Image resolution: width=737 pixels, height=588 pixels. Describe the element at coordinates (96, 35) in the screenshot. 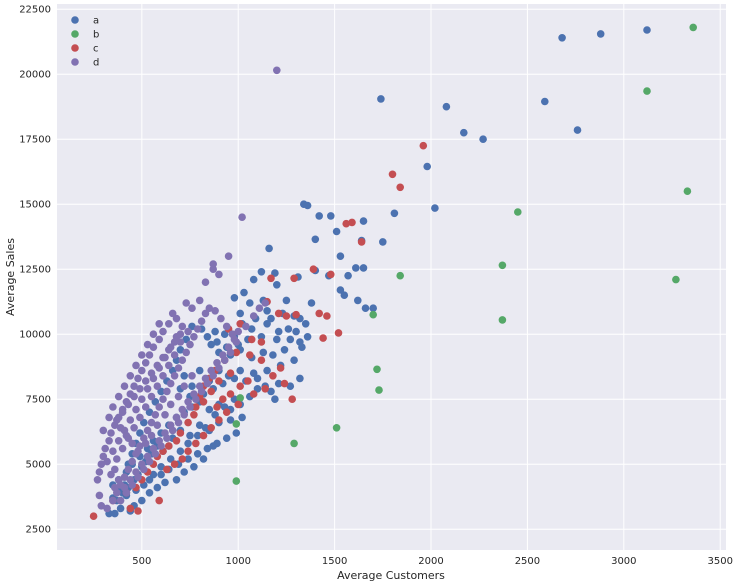

I see `legend-label-b: b` at that location.